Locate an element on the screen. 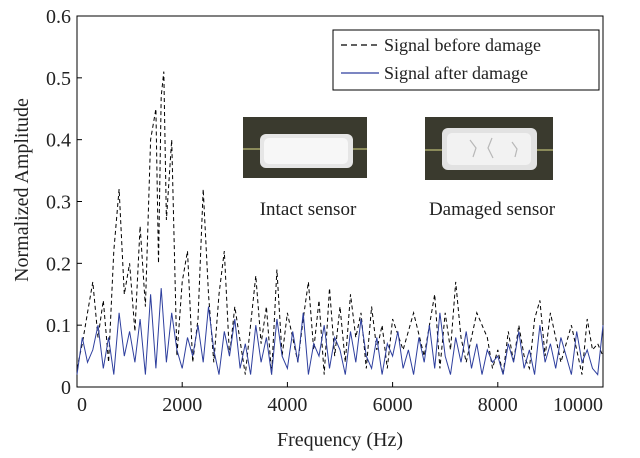 The image size is (640, 458). x-axis-title: Frequency (Hz) is located at coordinates (340, 440).